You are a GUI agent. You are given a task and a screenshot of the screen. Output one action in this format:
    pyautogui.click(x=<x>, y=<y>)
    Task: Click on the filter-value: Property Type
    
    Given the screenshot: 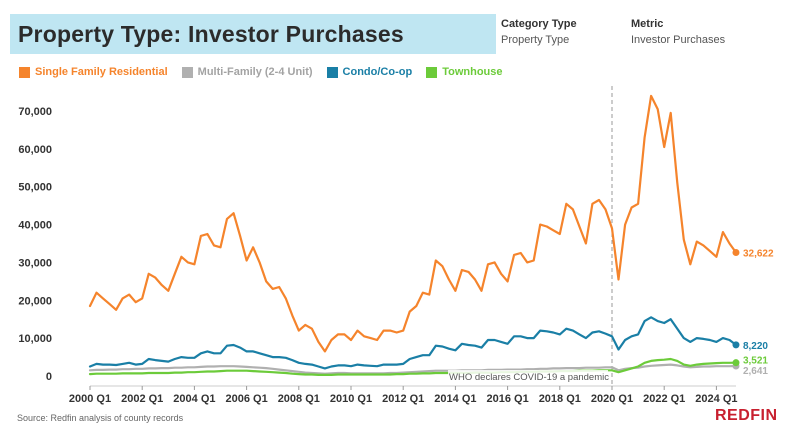 What is the action you would take?
    pyautogui.click(x=535, y=40)
    